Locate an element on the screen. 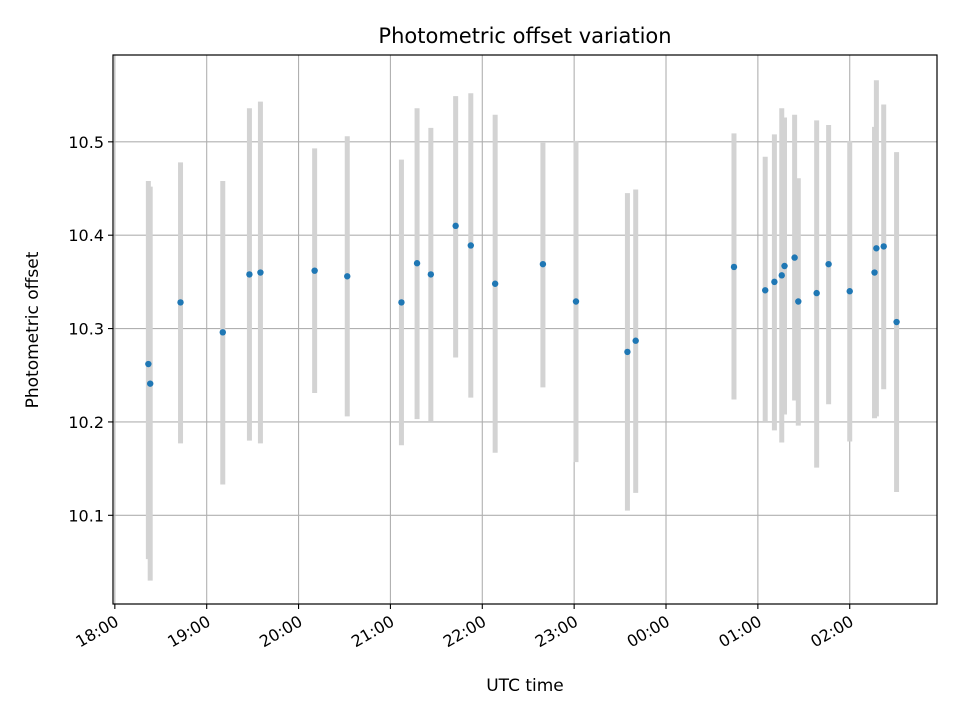 This screenshot has width=960, height=720. y-tick-label: 10.4 is located at coordinates (86, 235).